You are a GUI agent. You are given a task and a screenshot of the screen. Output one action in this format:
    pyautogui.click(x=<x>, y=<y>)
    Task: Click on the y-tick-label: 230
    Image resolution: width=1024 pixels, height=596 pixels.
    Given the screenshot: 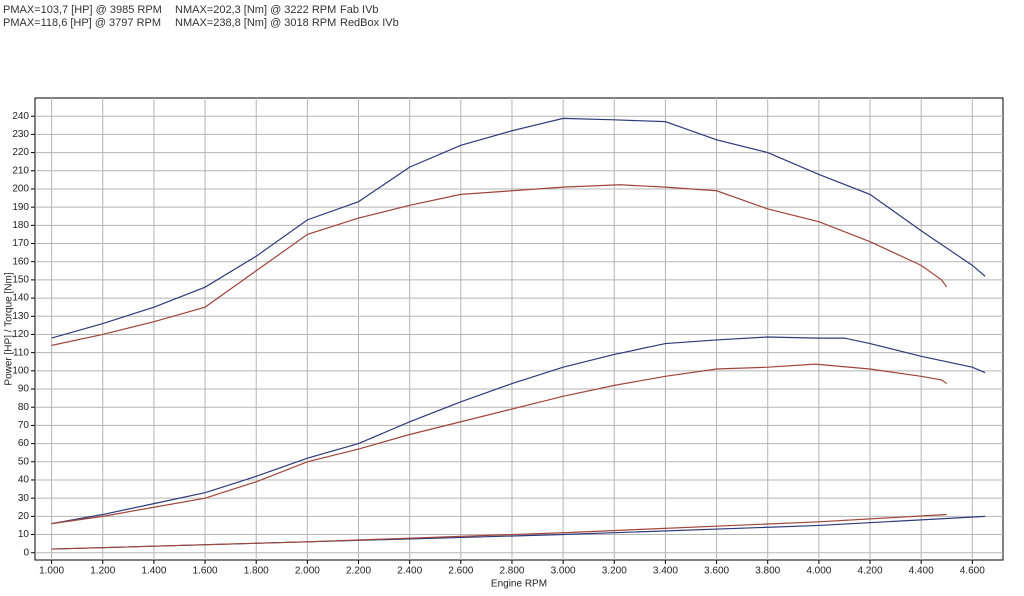 What is the action you would take?
    pyautogui.click(x=20, y=134)
    